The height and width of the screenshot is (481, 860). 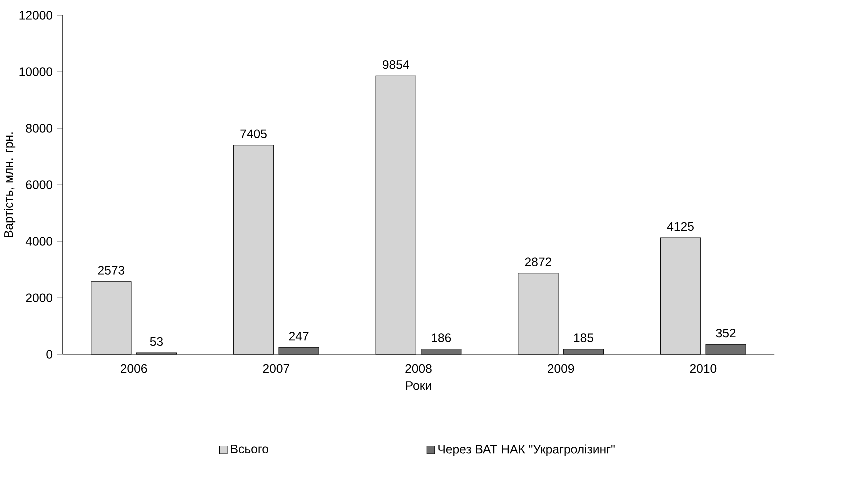 What do you see at coordinates (442, 337) in the screenshot?
I see `data-label: 186` at bounding box center [442, 337].